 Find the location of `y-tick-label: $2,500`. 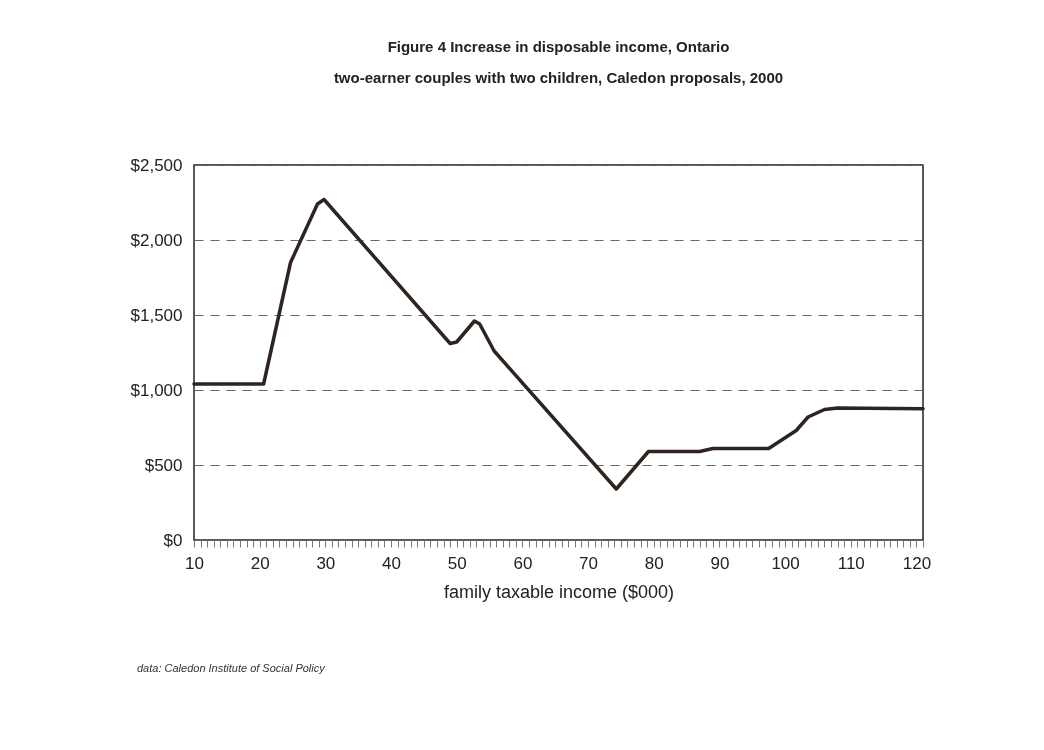

y-tick-label: $2,500 is located at coordinates (156, 165).